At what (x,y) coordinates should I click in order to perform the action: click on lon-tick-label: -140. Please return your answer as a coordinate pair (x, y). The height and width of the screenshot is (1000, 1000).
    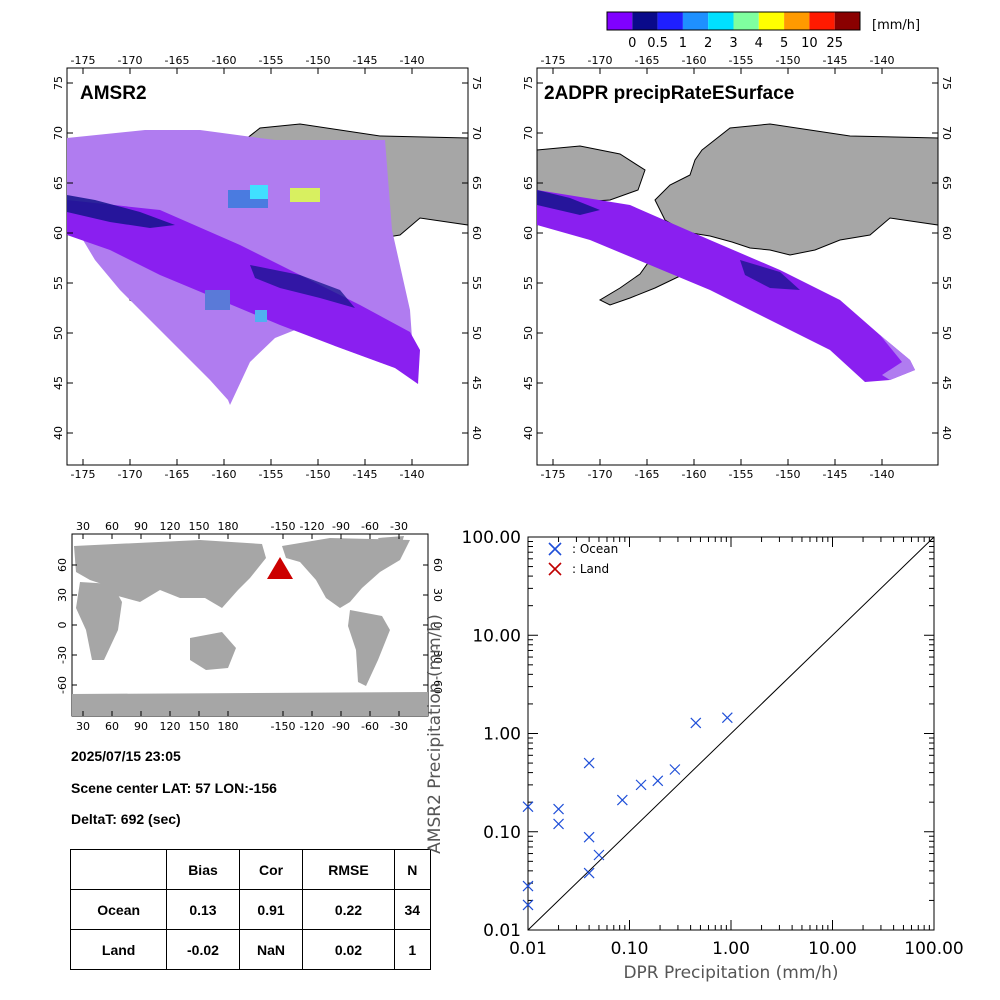
    Looking at the image, I should click on (412, 60).